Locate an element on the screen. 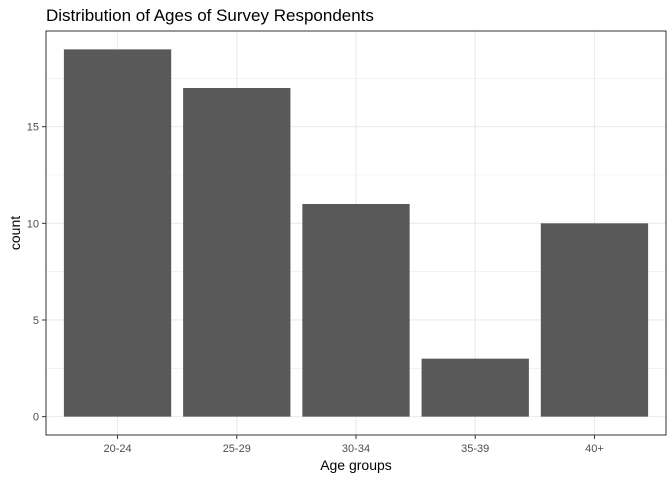  x-tick-label: 40+ is located at coordinates (594, 449).